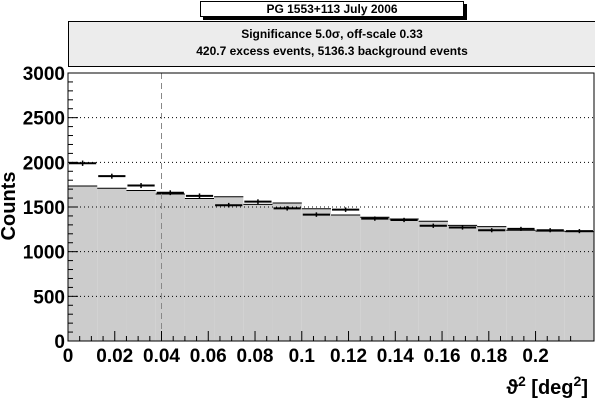 The height and width of the screenshot is (403, 595). I want to click on x-tick-label: 0.14, so click(395, 356).